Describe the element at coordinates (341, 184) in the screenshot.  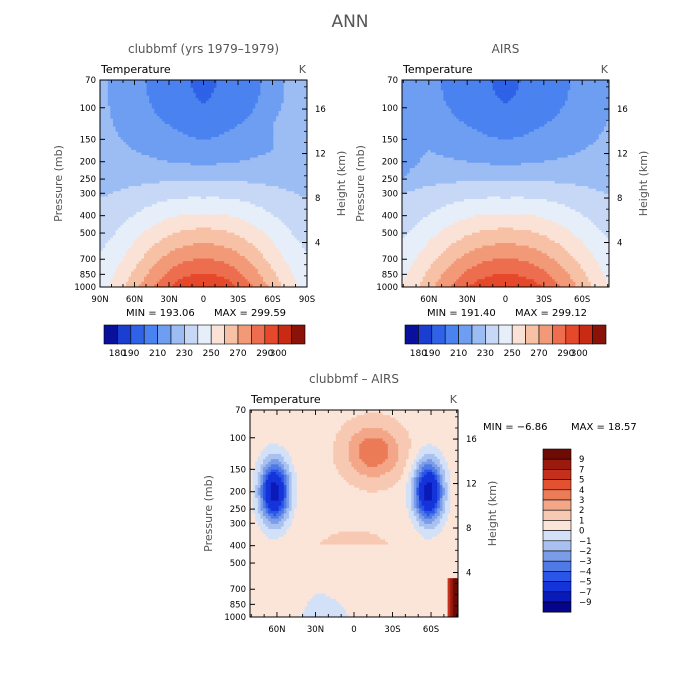
I see `y-axis-label-height: Height (km)` at that location.